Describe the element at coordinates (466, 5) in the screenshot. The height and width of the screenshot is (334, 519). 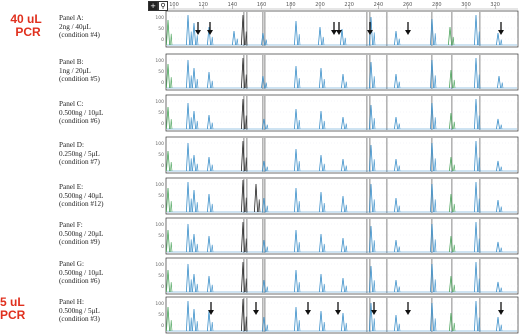
I see `ruler-tick-label: 300` at that location.